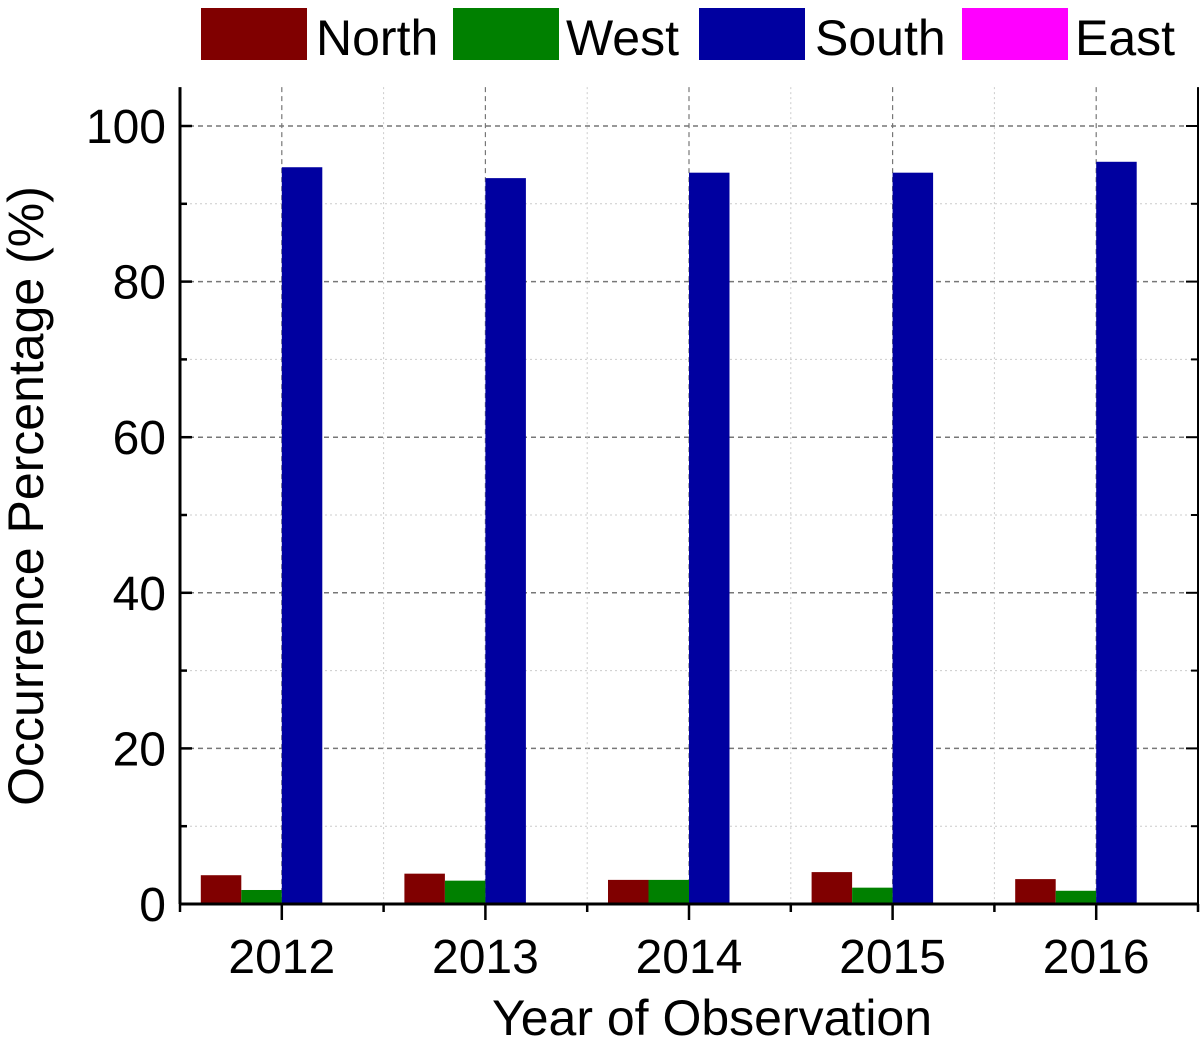 The image size is (1200, 1041). Describe the element at coordinates (505, 541) in the screenshot. I see `bar-south-2013` at that location.